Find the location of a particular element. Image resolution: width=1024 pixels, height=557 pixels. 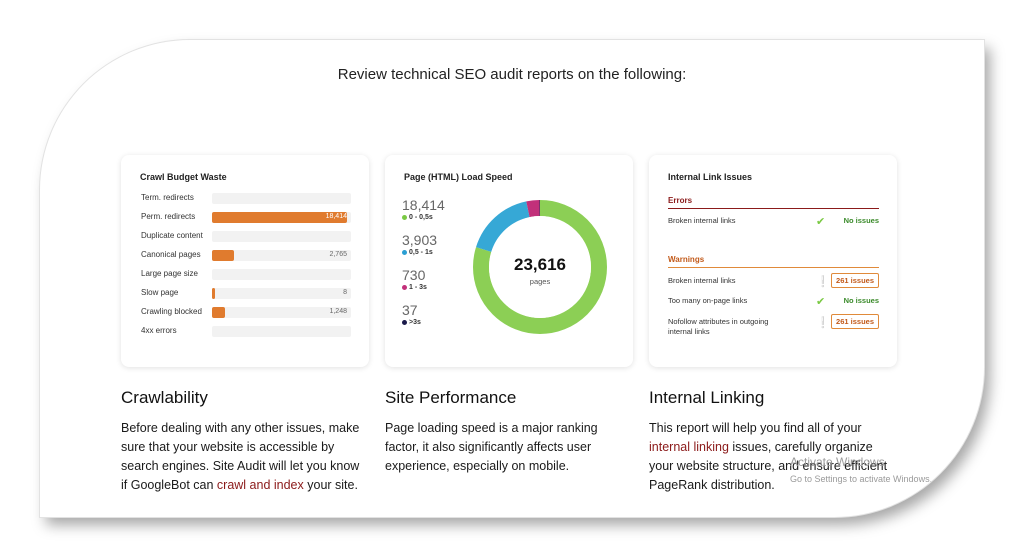

crawl-budget-row-label: Crawling blocked is located at coordinates (171, 311).